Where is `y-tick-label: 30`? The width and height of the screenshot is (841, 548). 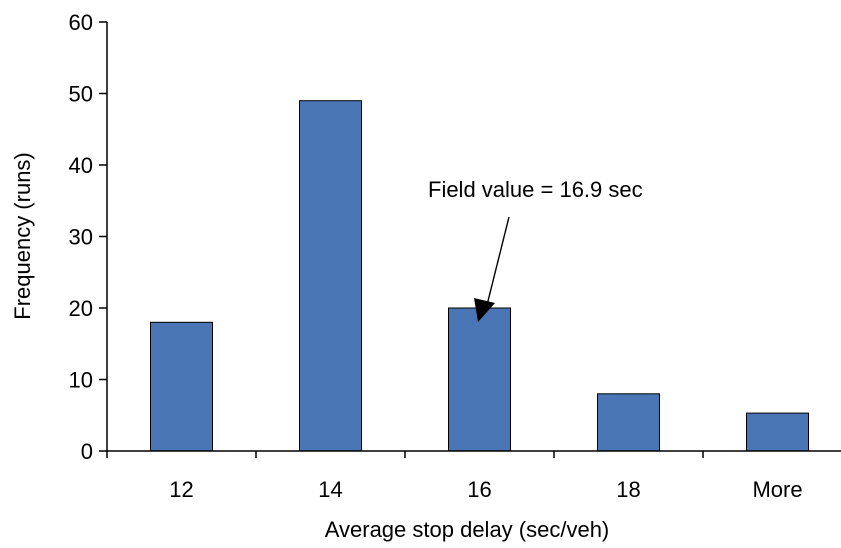
y-tick-label: 30 is located at coordinates (81, 237).